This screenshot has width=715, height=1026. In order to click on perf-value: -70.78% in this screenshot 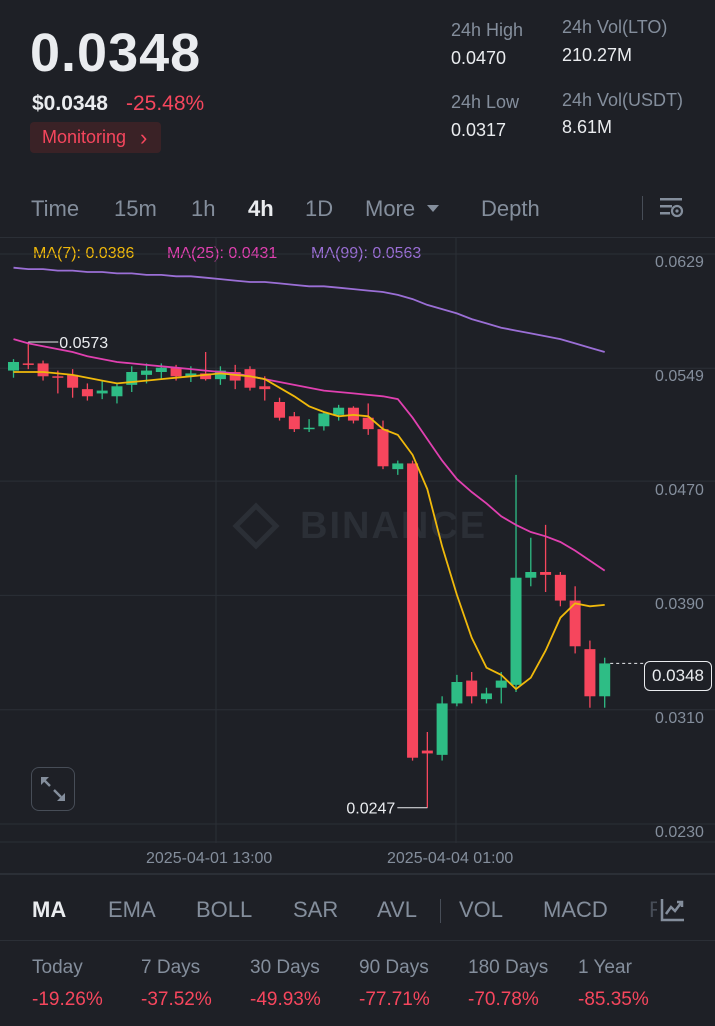, I will do `click(503, 999)`.